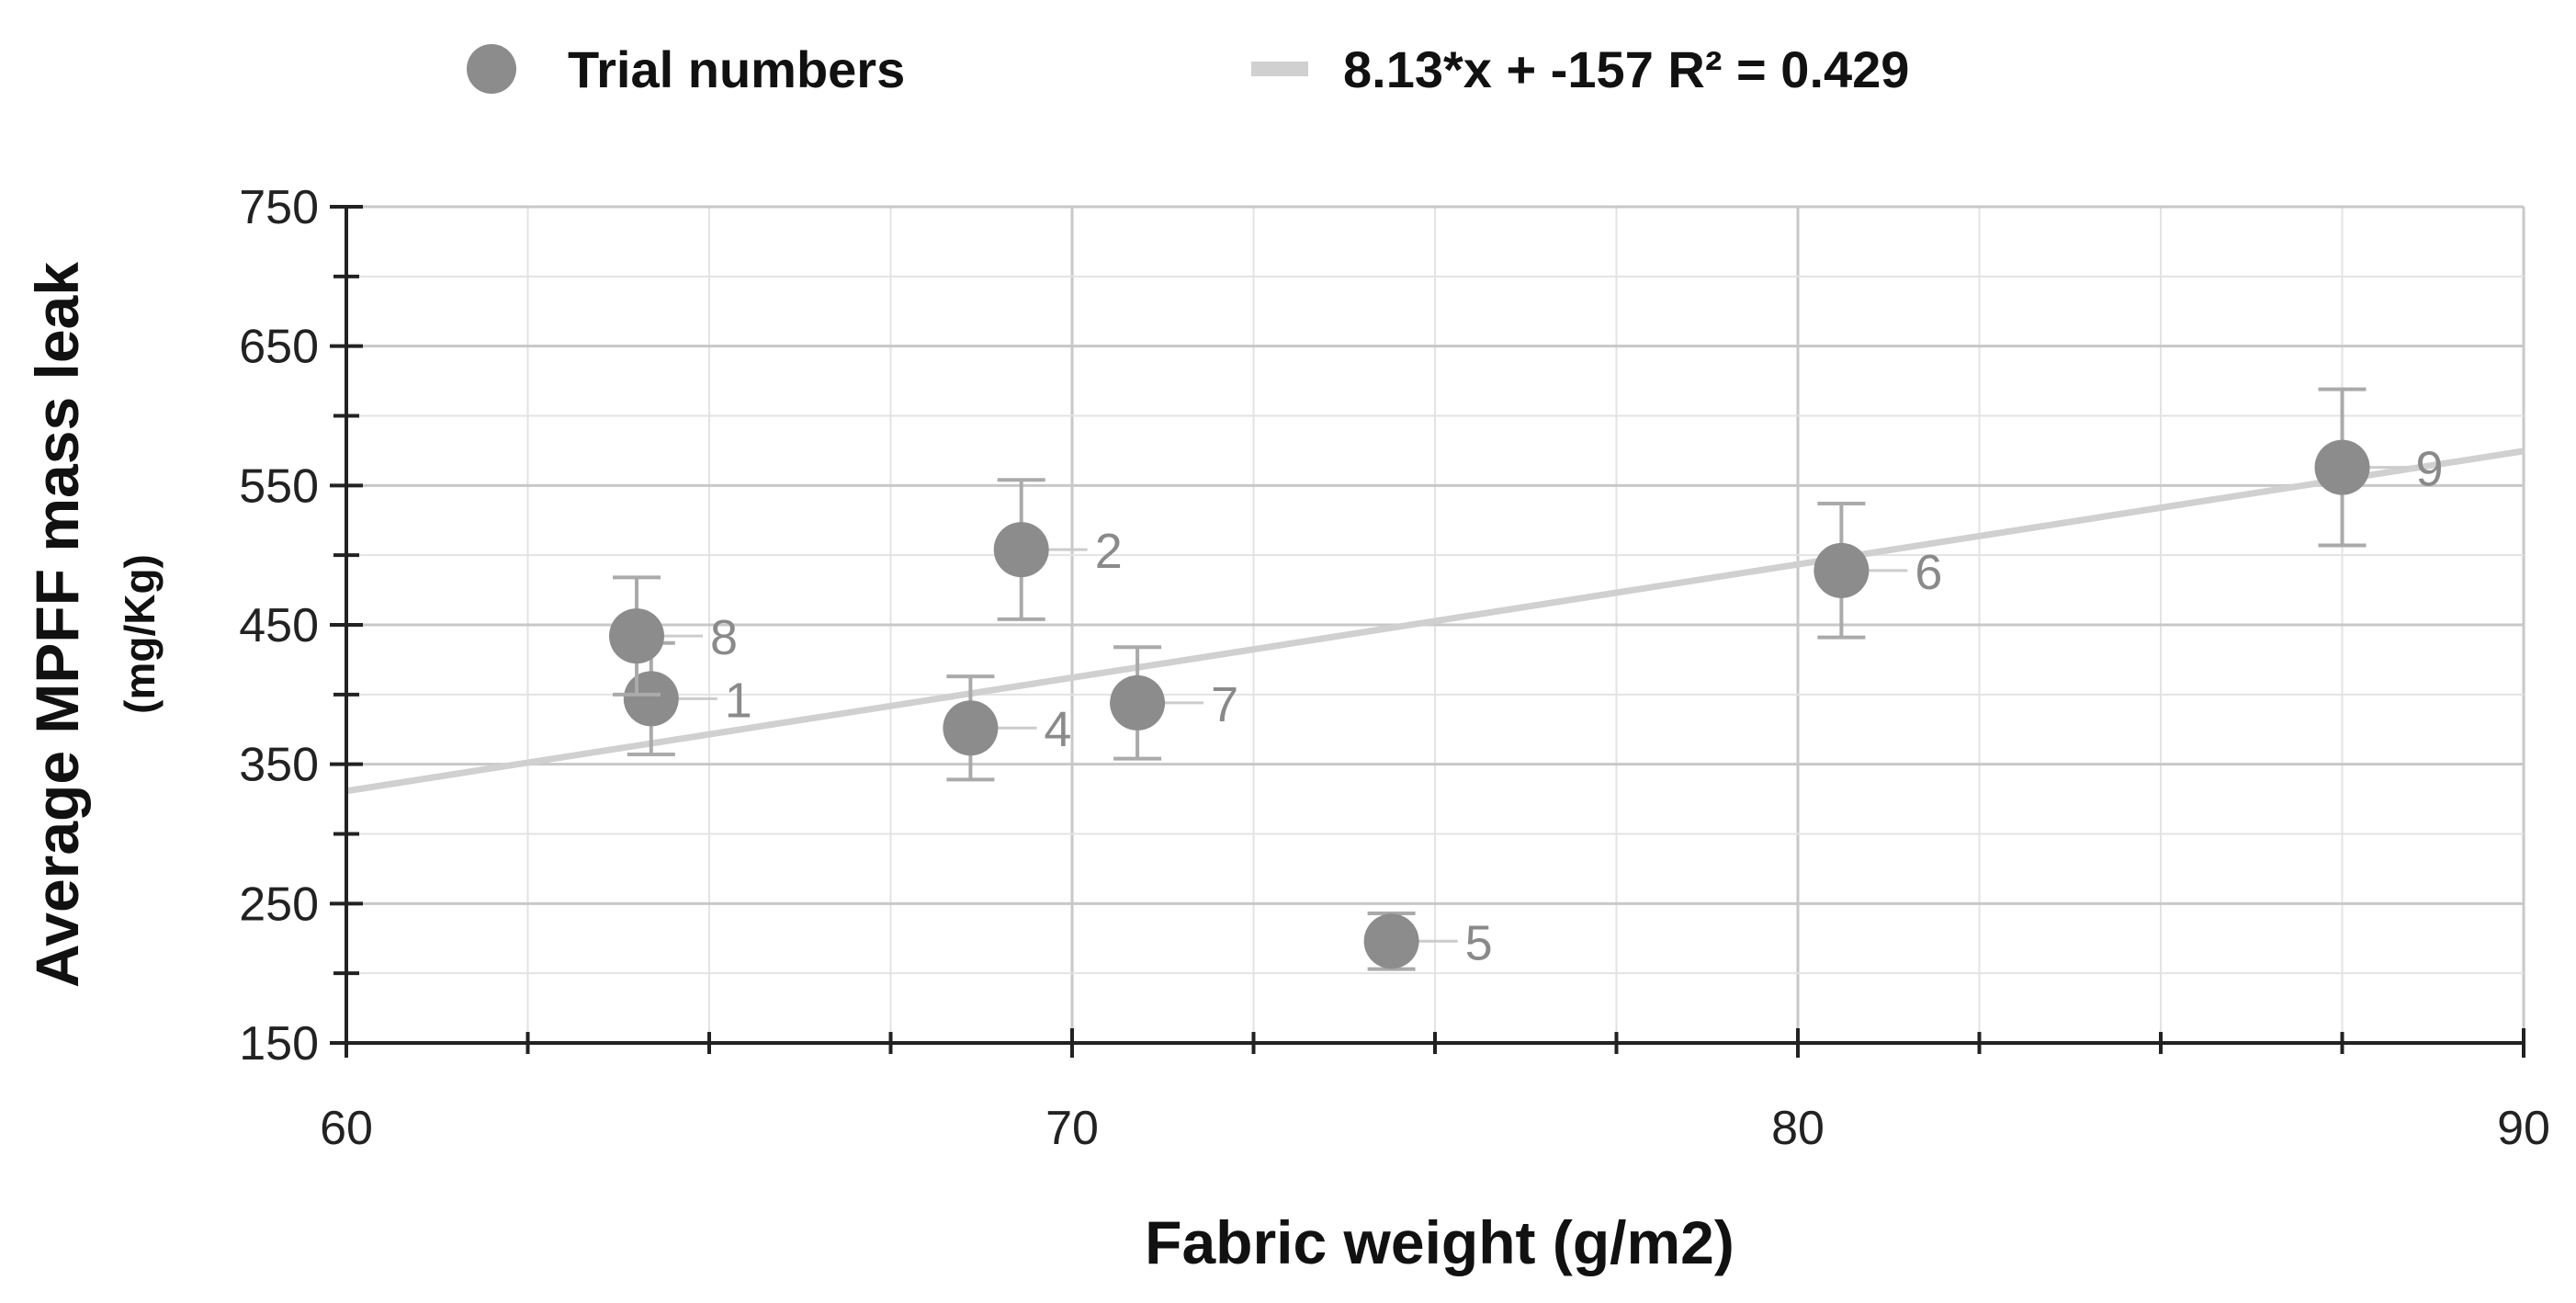 The height and width of the screenshot is (1303, 2576). Describe the element at coordinates (491, 69) in the screenshot. I see `legend-marker-trial-numbers` at that location.